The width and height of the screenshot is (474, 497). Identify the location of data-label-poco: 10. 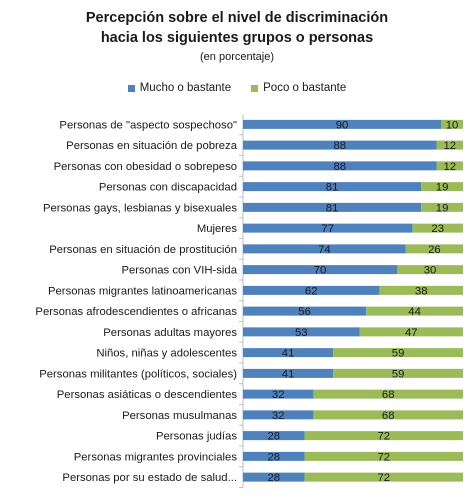
(452, 125).